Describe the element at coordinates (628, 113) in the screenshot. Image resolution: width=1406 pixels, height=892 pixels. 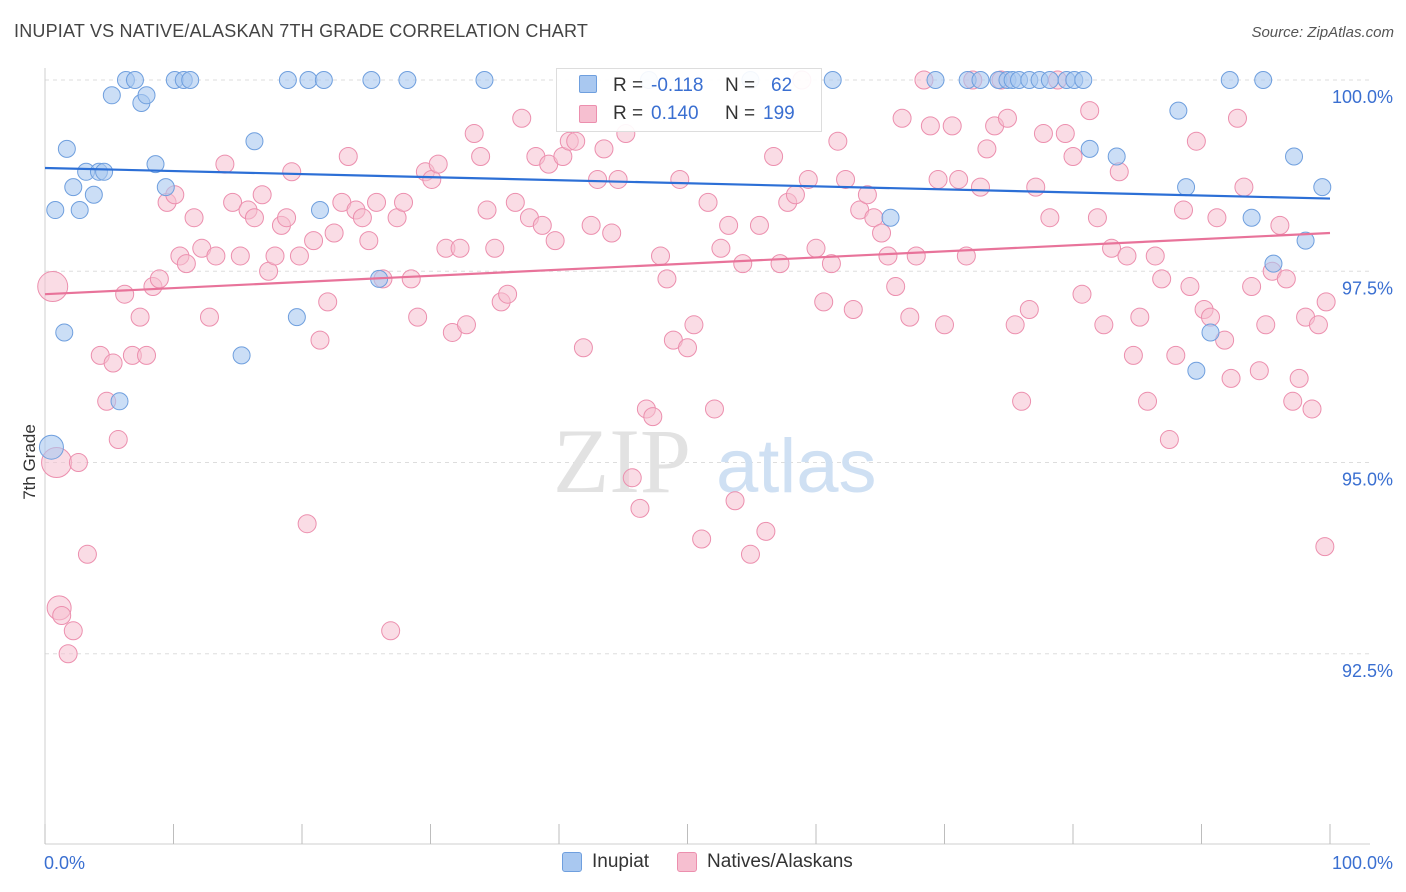
I see `legend-r-label: R =` at that location.